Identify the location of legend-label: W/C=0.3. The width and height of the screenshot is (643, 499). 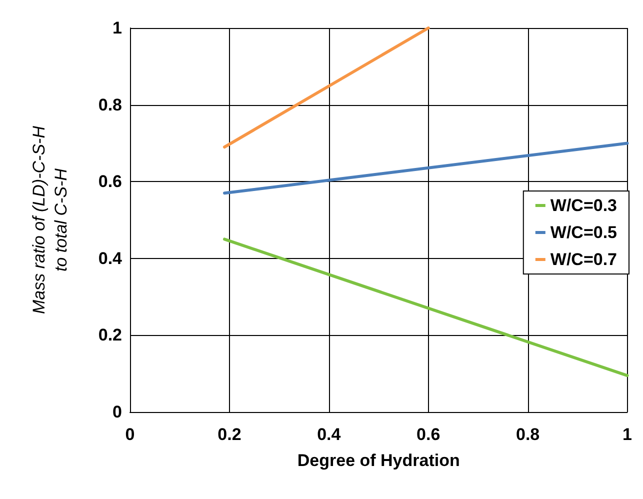
(584, 205).